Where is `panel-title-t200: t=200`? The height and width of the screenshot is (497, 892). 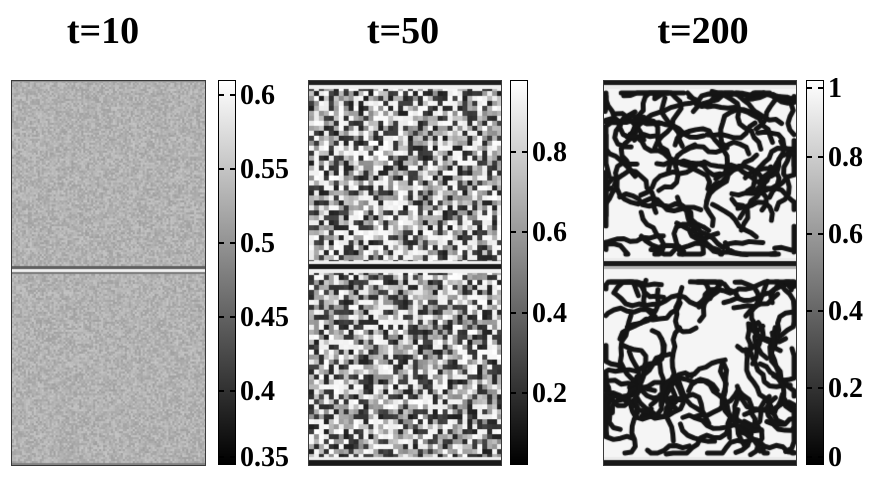 panel-title-t200: t=200 is located at coordinates (703, 31).